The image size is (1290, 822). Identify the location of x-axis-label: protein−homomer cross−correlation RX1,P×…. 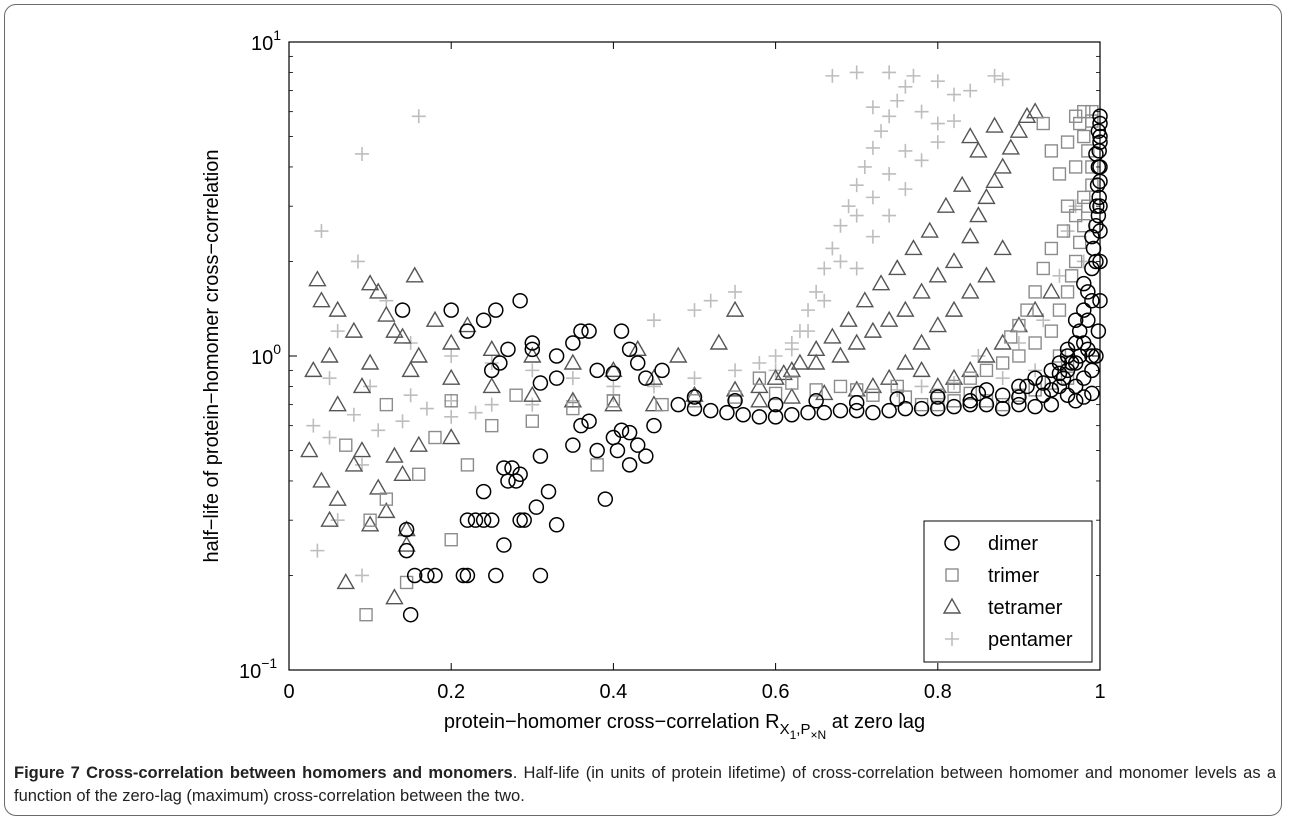
(684, 726).